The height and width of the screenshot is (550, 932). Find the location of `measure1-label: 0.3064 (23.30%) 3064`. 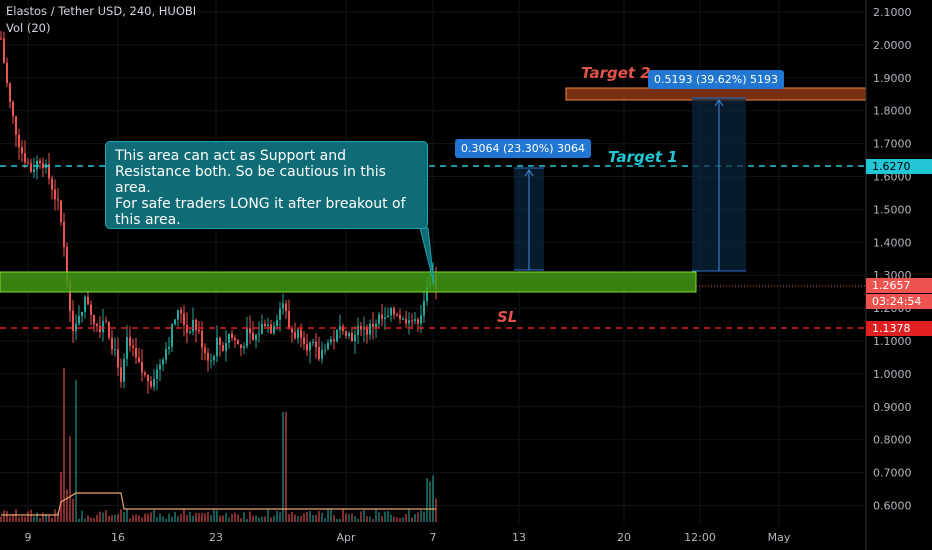

measure1-label: 0.3064 (23.30%) 3064 is located at coordinates (523, 148).